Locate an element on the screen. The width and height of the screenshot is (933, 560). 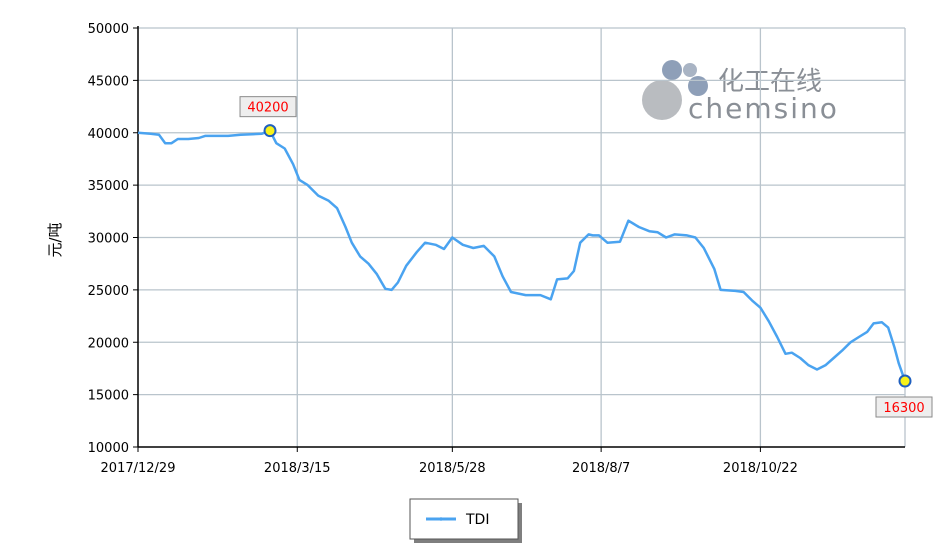
callout-label: 40200 is located at coordinates (267, 108).